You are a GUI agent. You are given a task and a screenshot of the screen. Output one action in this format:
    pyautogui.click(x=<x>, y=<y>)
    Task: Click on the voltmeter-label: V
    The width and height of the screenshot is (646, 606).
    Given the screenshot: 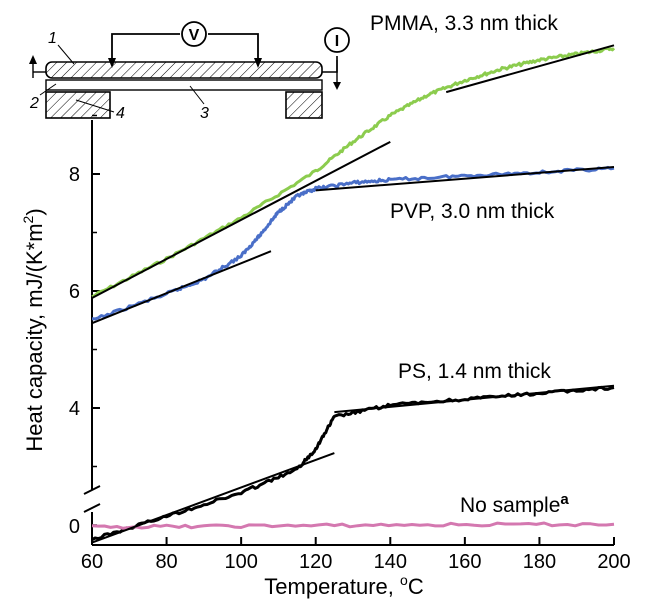 What is the action you would take?
    pyautogui.click(x=194, y=35)
    